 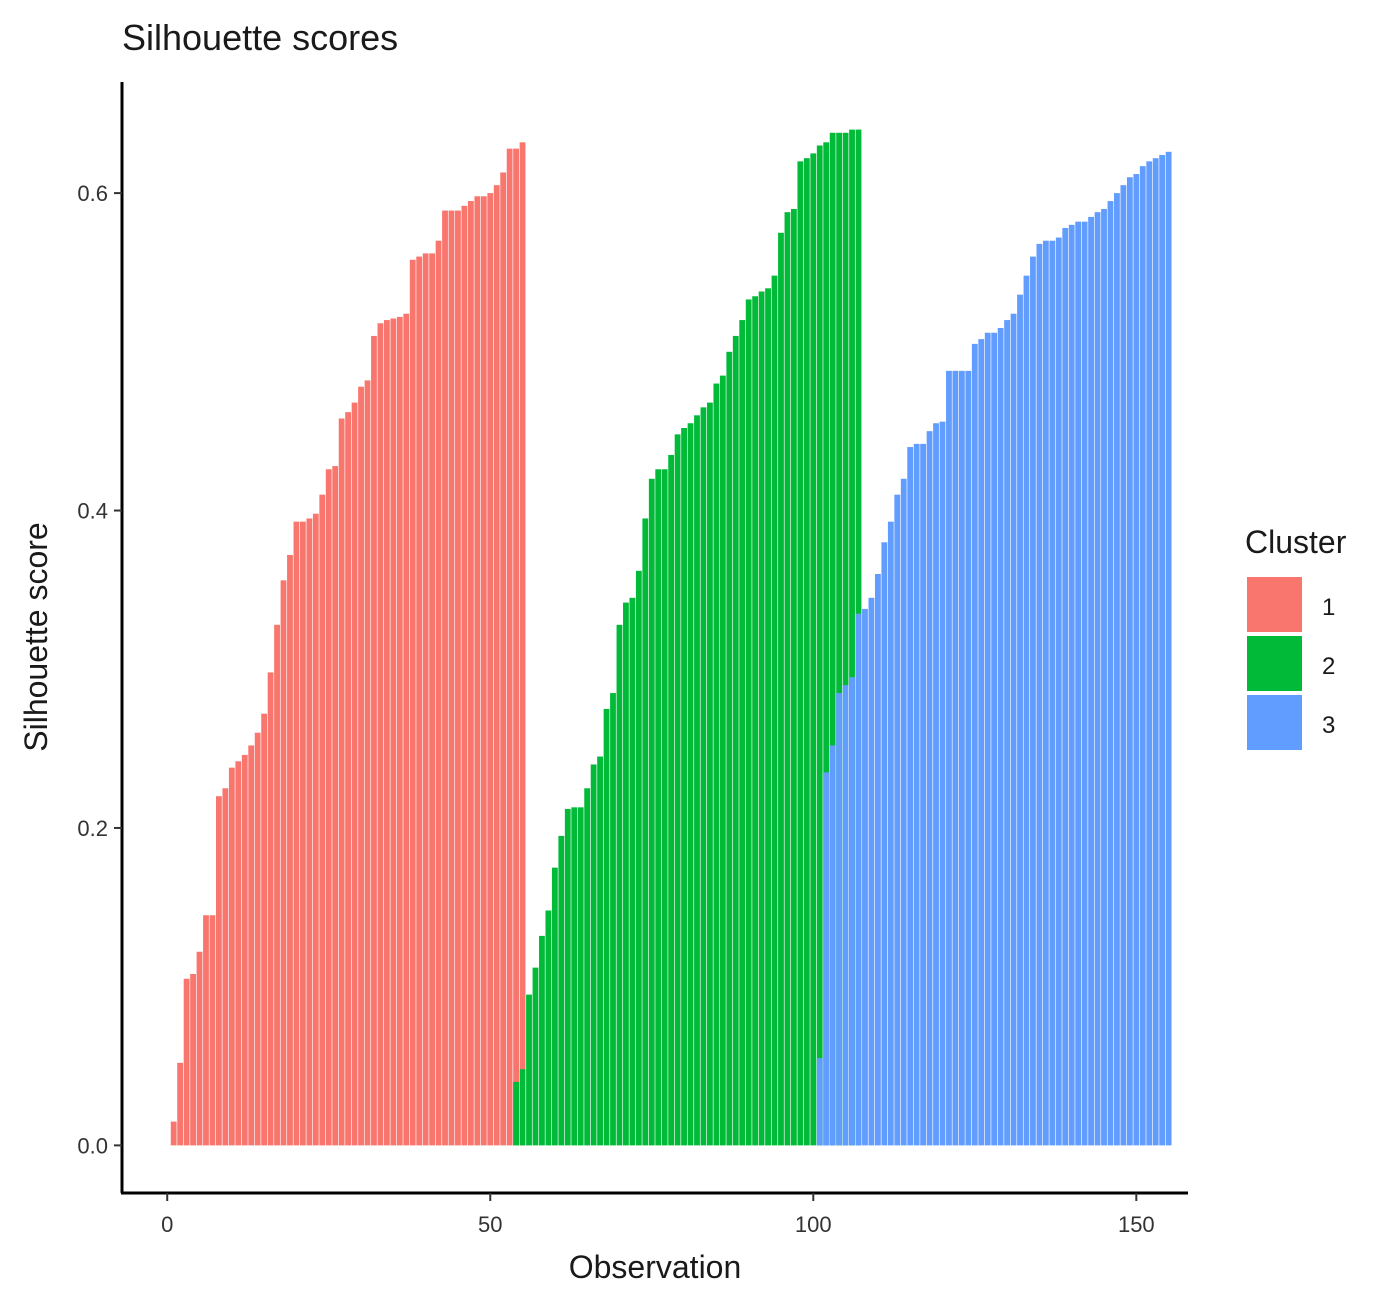 I want to click on legend-label-2: 2, so click(x=1328, y=666).